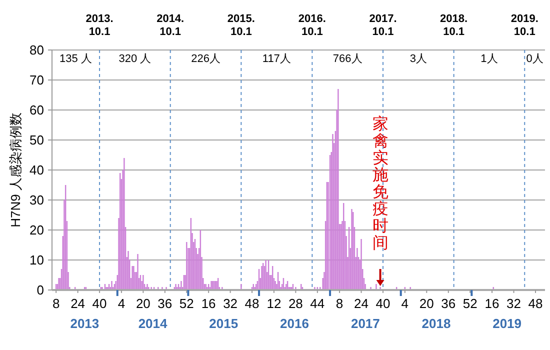  Describe the element at coordinates (37, 110) in the screenshot. I see `y-tick-label: 60` at that location.